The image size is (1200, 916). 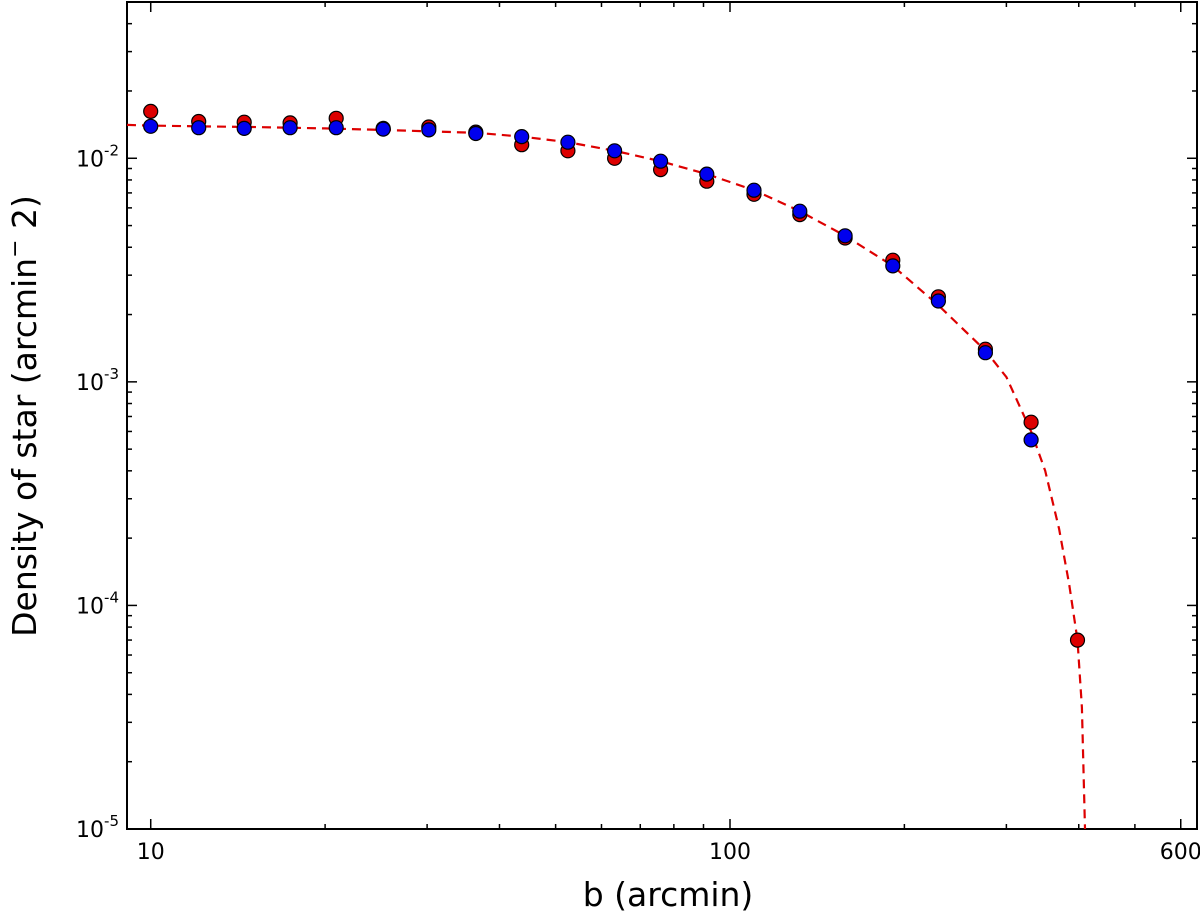 I want to click on y-axis-title-main: Density of star (arcmin, so click(x=24, y=447).